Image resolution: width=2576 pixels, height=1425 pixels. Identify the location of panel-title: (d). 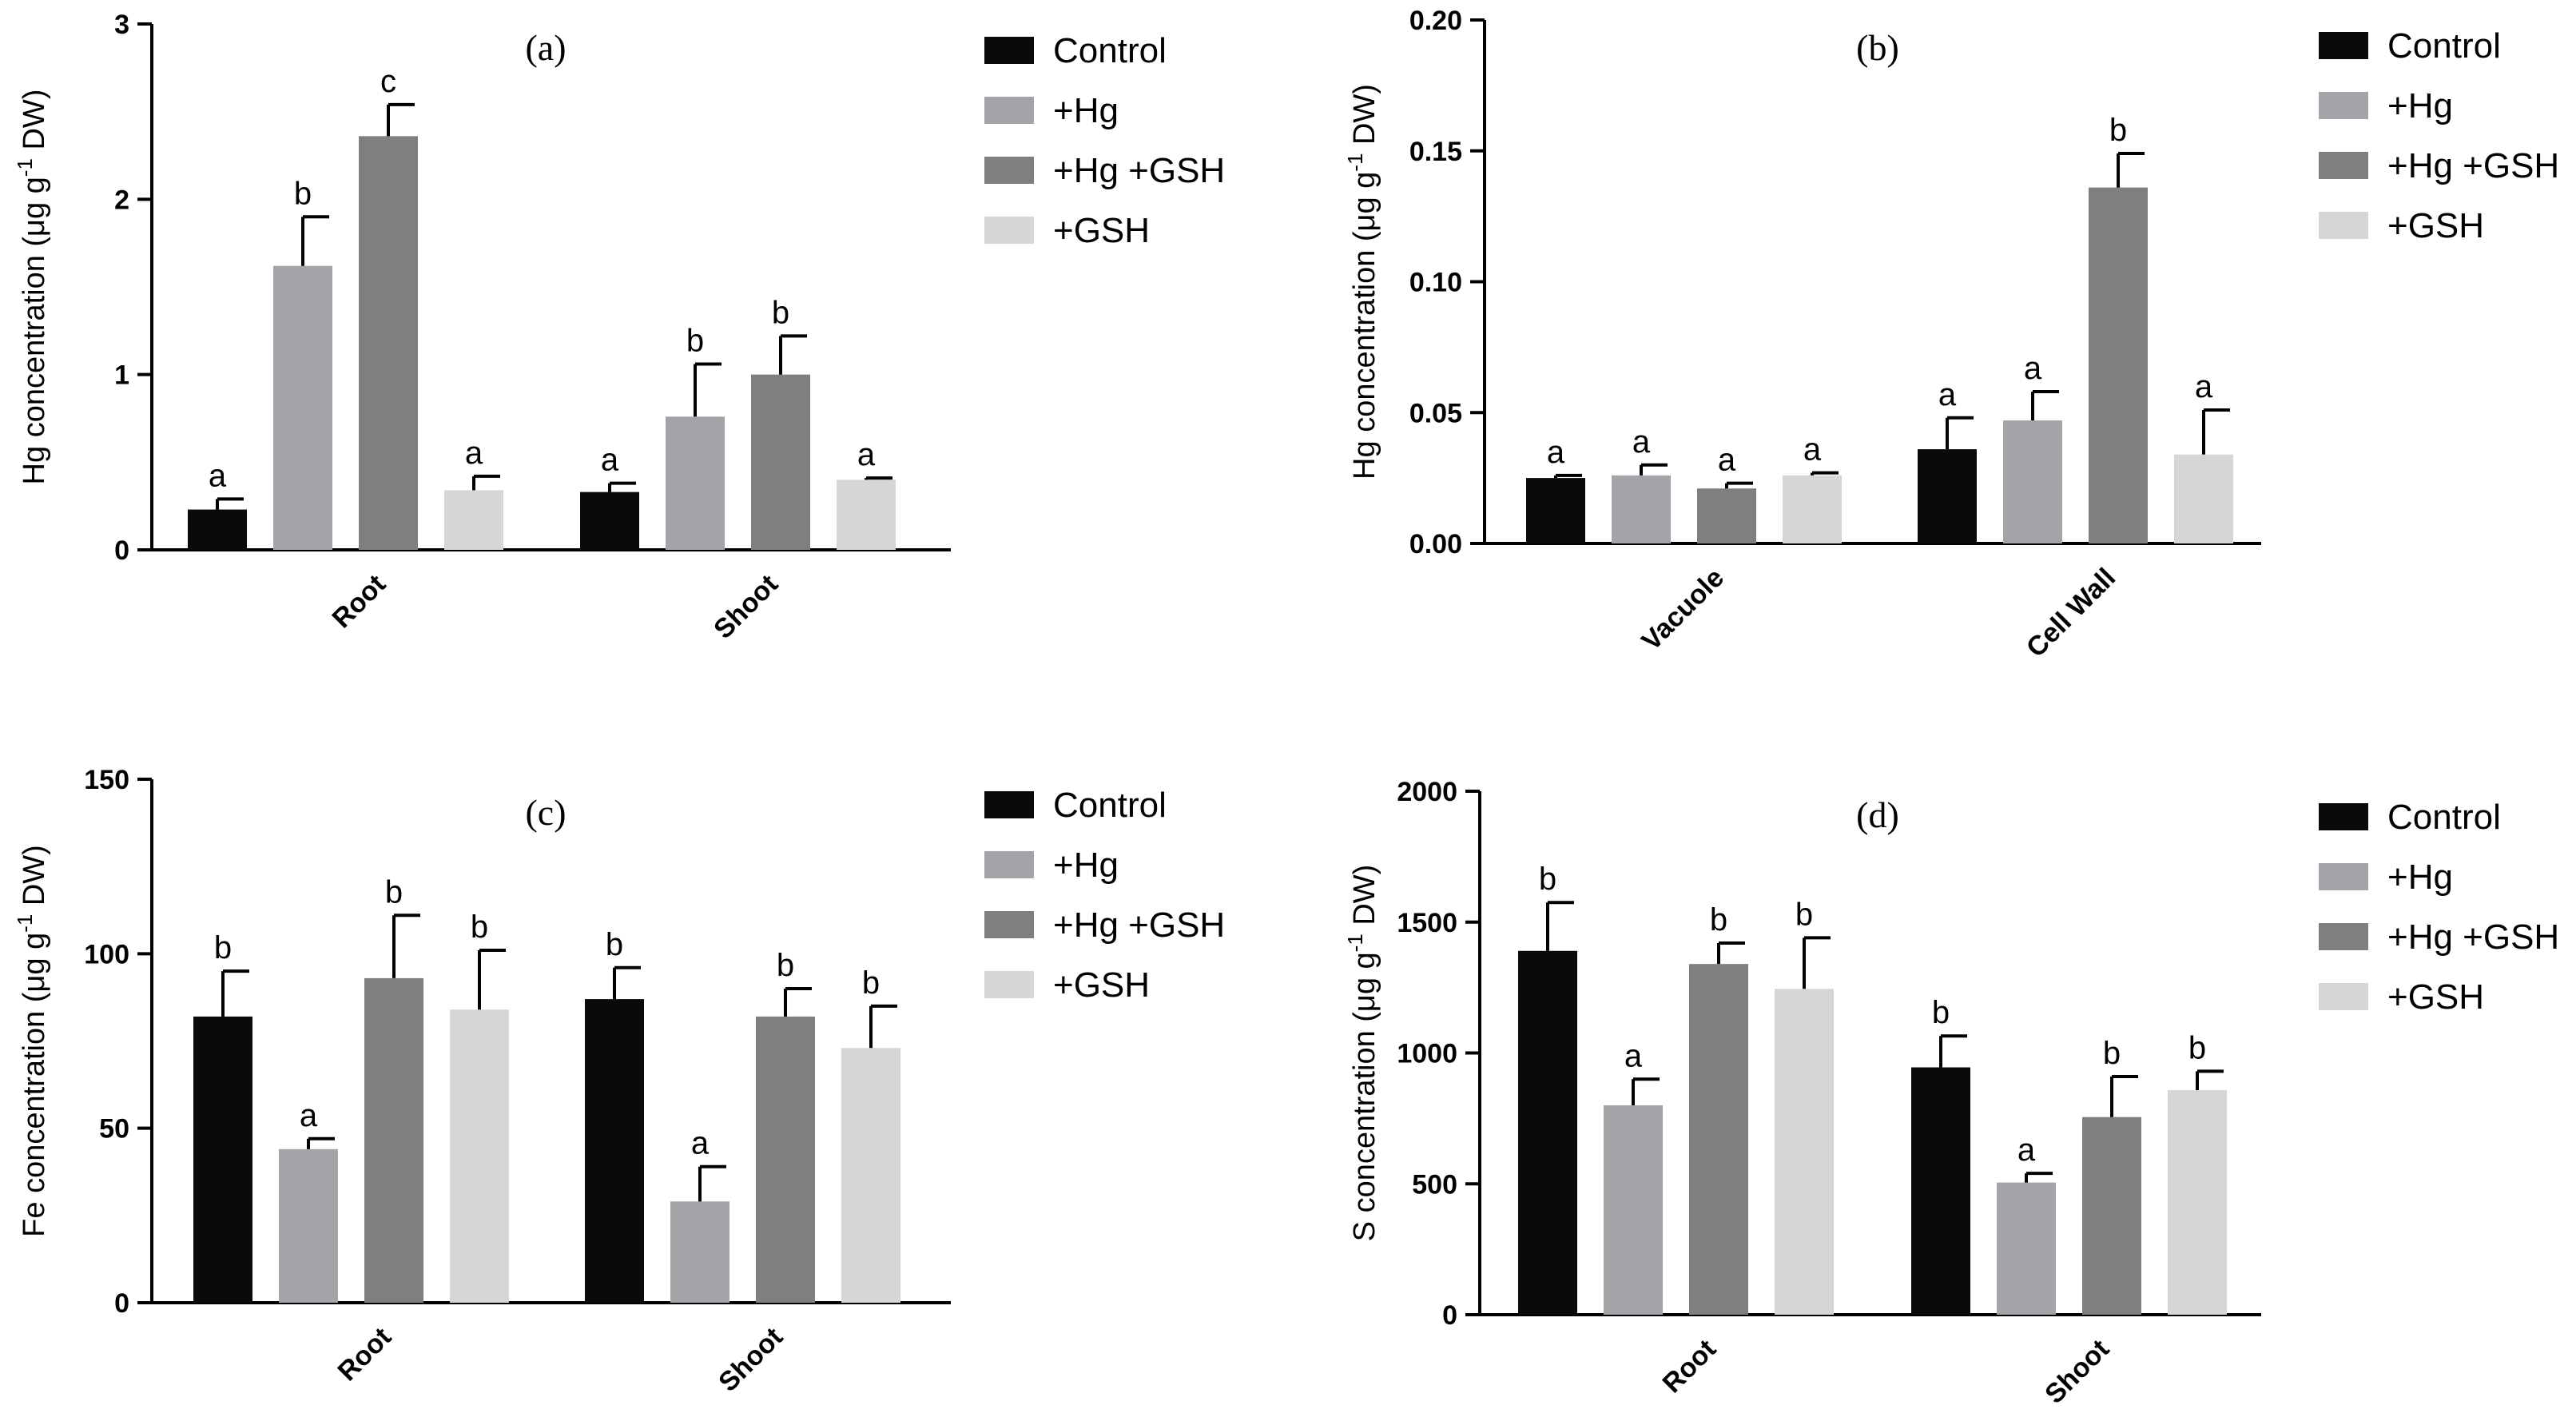
(1877, 814).